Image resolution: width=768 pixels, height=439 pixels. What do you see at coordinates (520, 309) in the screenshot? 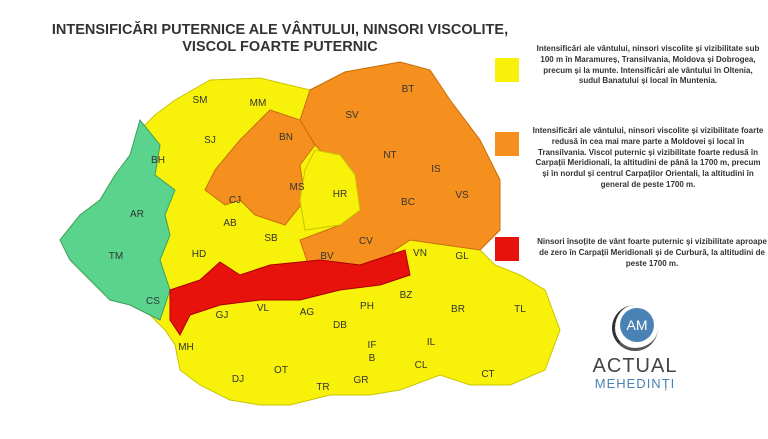
I see `county-label-tl: TL` at bounding box center [520, 309].